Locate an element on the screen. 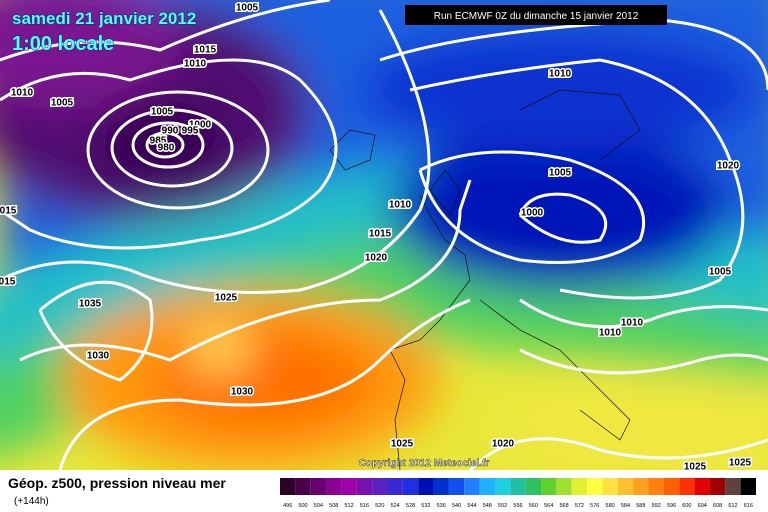 The height and width of the screenshot is (512, 768). run-info: Run ECMWF 0Z du dimanche 15 janvier 2012 is located at coordinates (536, 16).